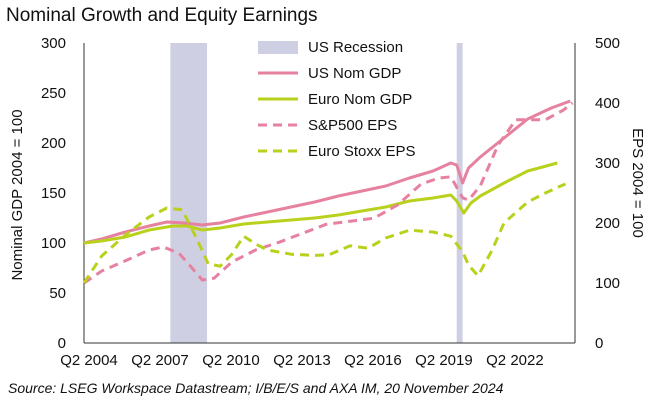  What do you see at coordinates (352, 125) in the screenshot?
I see `legend-label-s-p500-eps: S&P500 EPS` at bounding box center [352, 125].